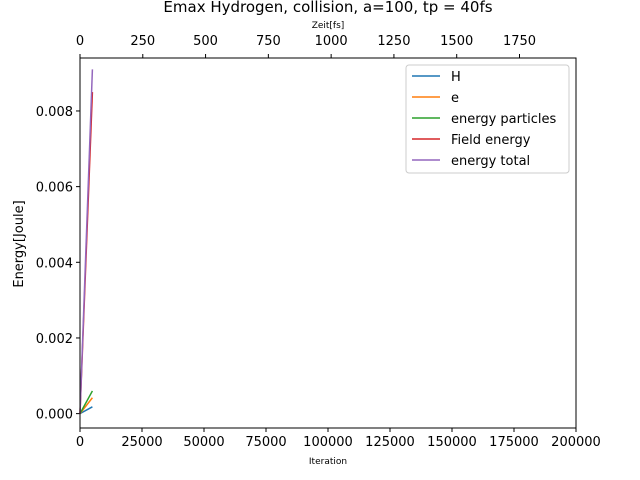  I want to click on series-layer, so click(86, 242).